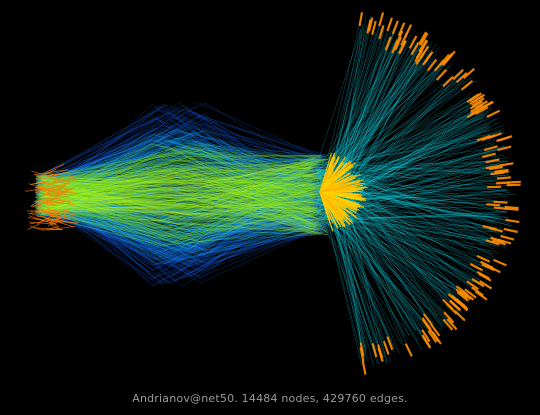  I want to click on central-hub, so click(343, 192).